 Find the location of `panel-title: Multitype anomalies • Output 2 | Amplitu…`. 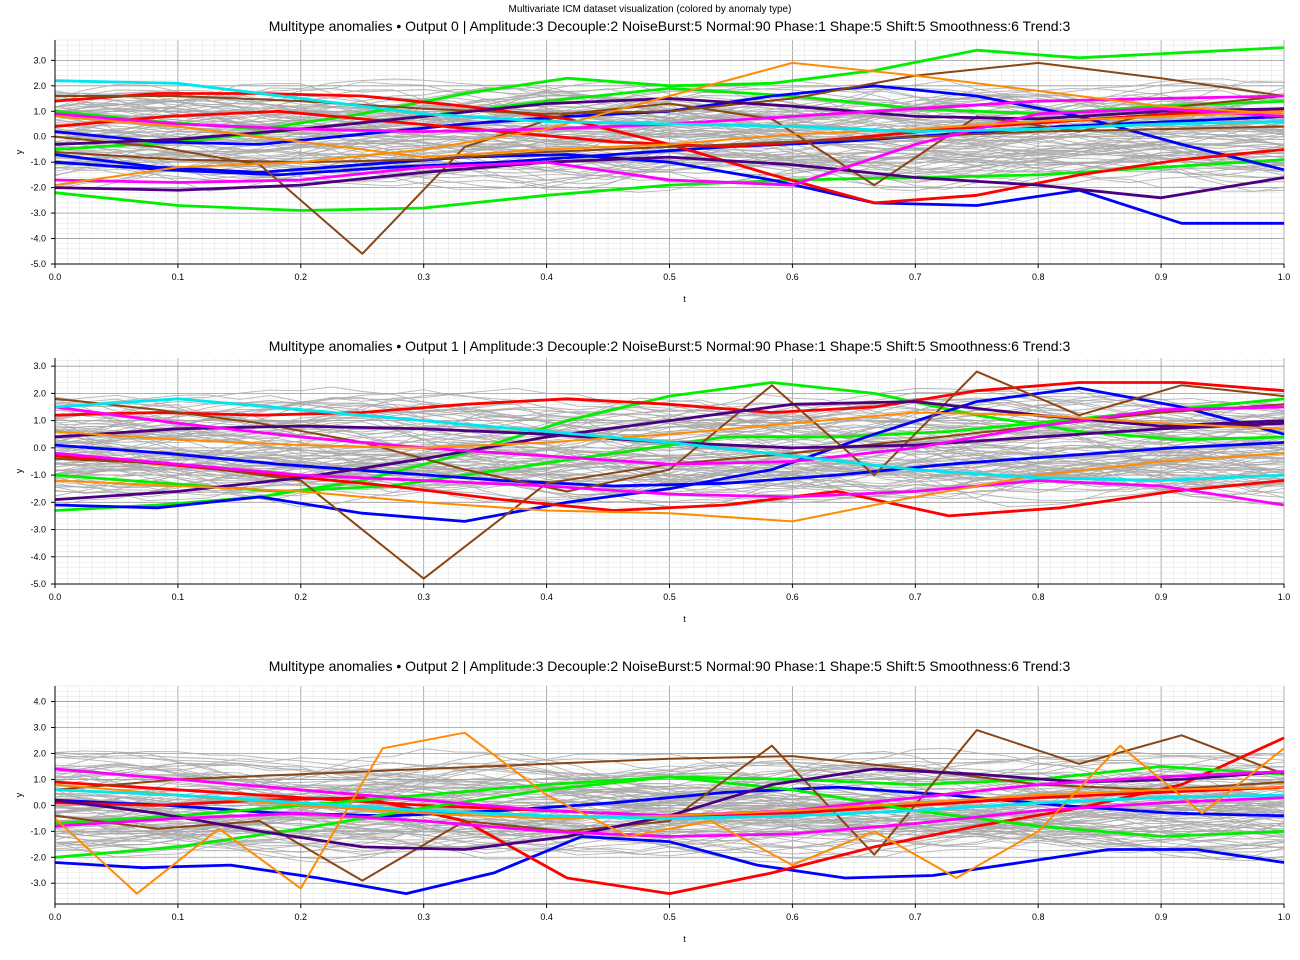

panel-title: Multitype anomalies • Output 2 | Amplitu… is located at coordinates (670, 666).